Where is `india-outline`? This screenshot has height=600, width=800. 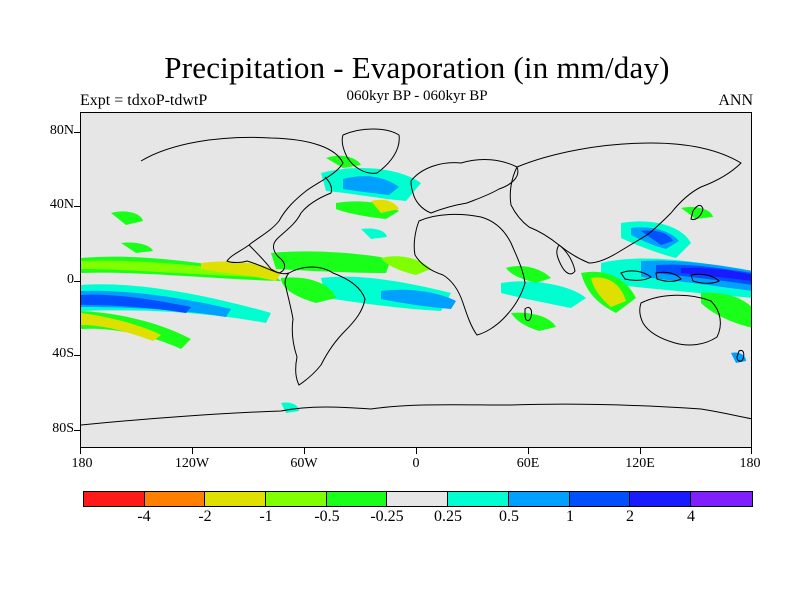 india-outline is located at coordinates (566, 259).